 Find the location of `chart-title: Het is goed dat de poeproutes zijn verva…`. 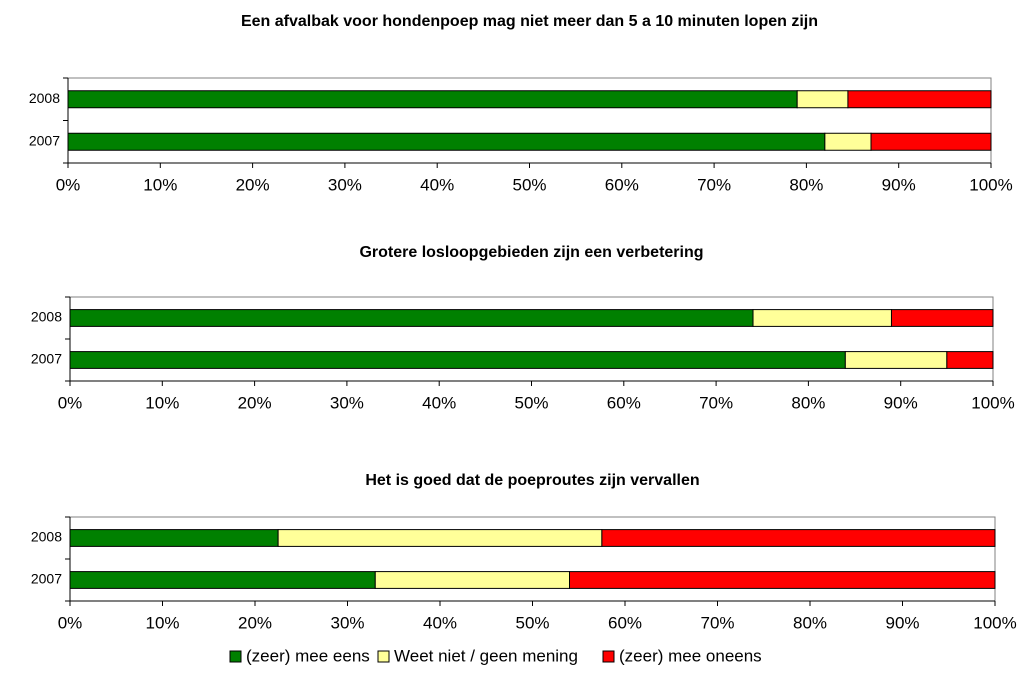

chart-title: Het is goed dat de poeproutes zijn verva… is located at coordinates (532, 480).